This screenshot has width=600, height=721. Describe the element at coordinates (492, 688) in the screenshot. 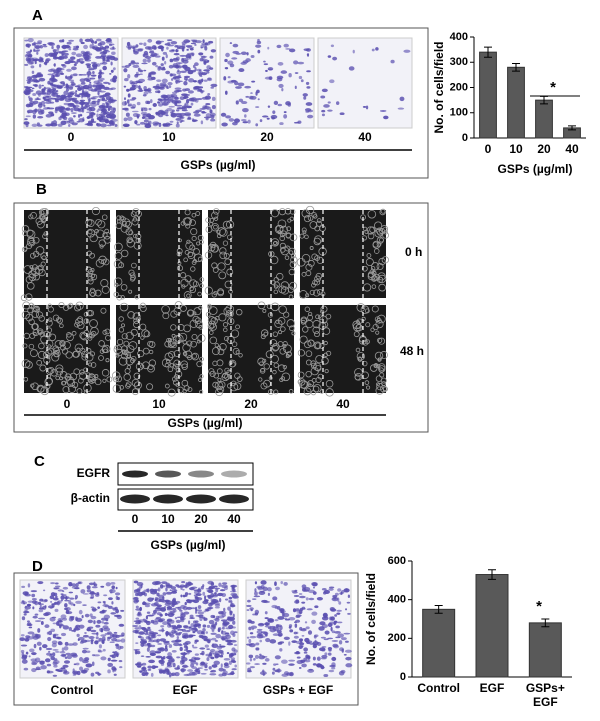

I see `x-tick-label: EGF` at that location.